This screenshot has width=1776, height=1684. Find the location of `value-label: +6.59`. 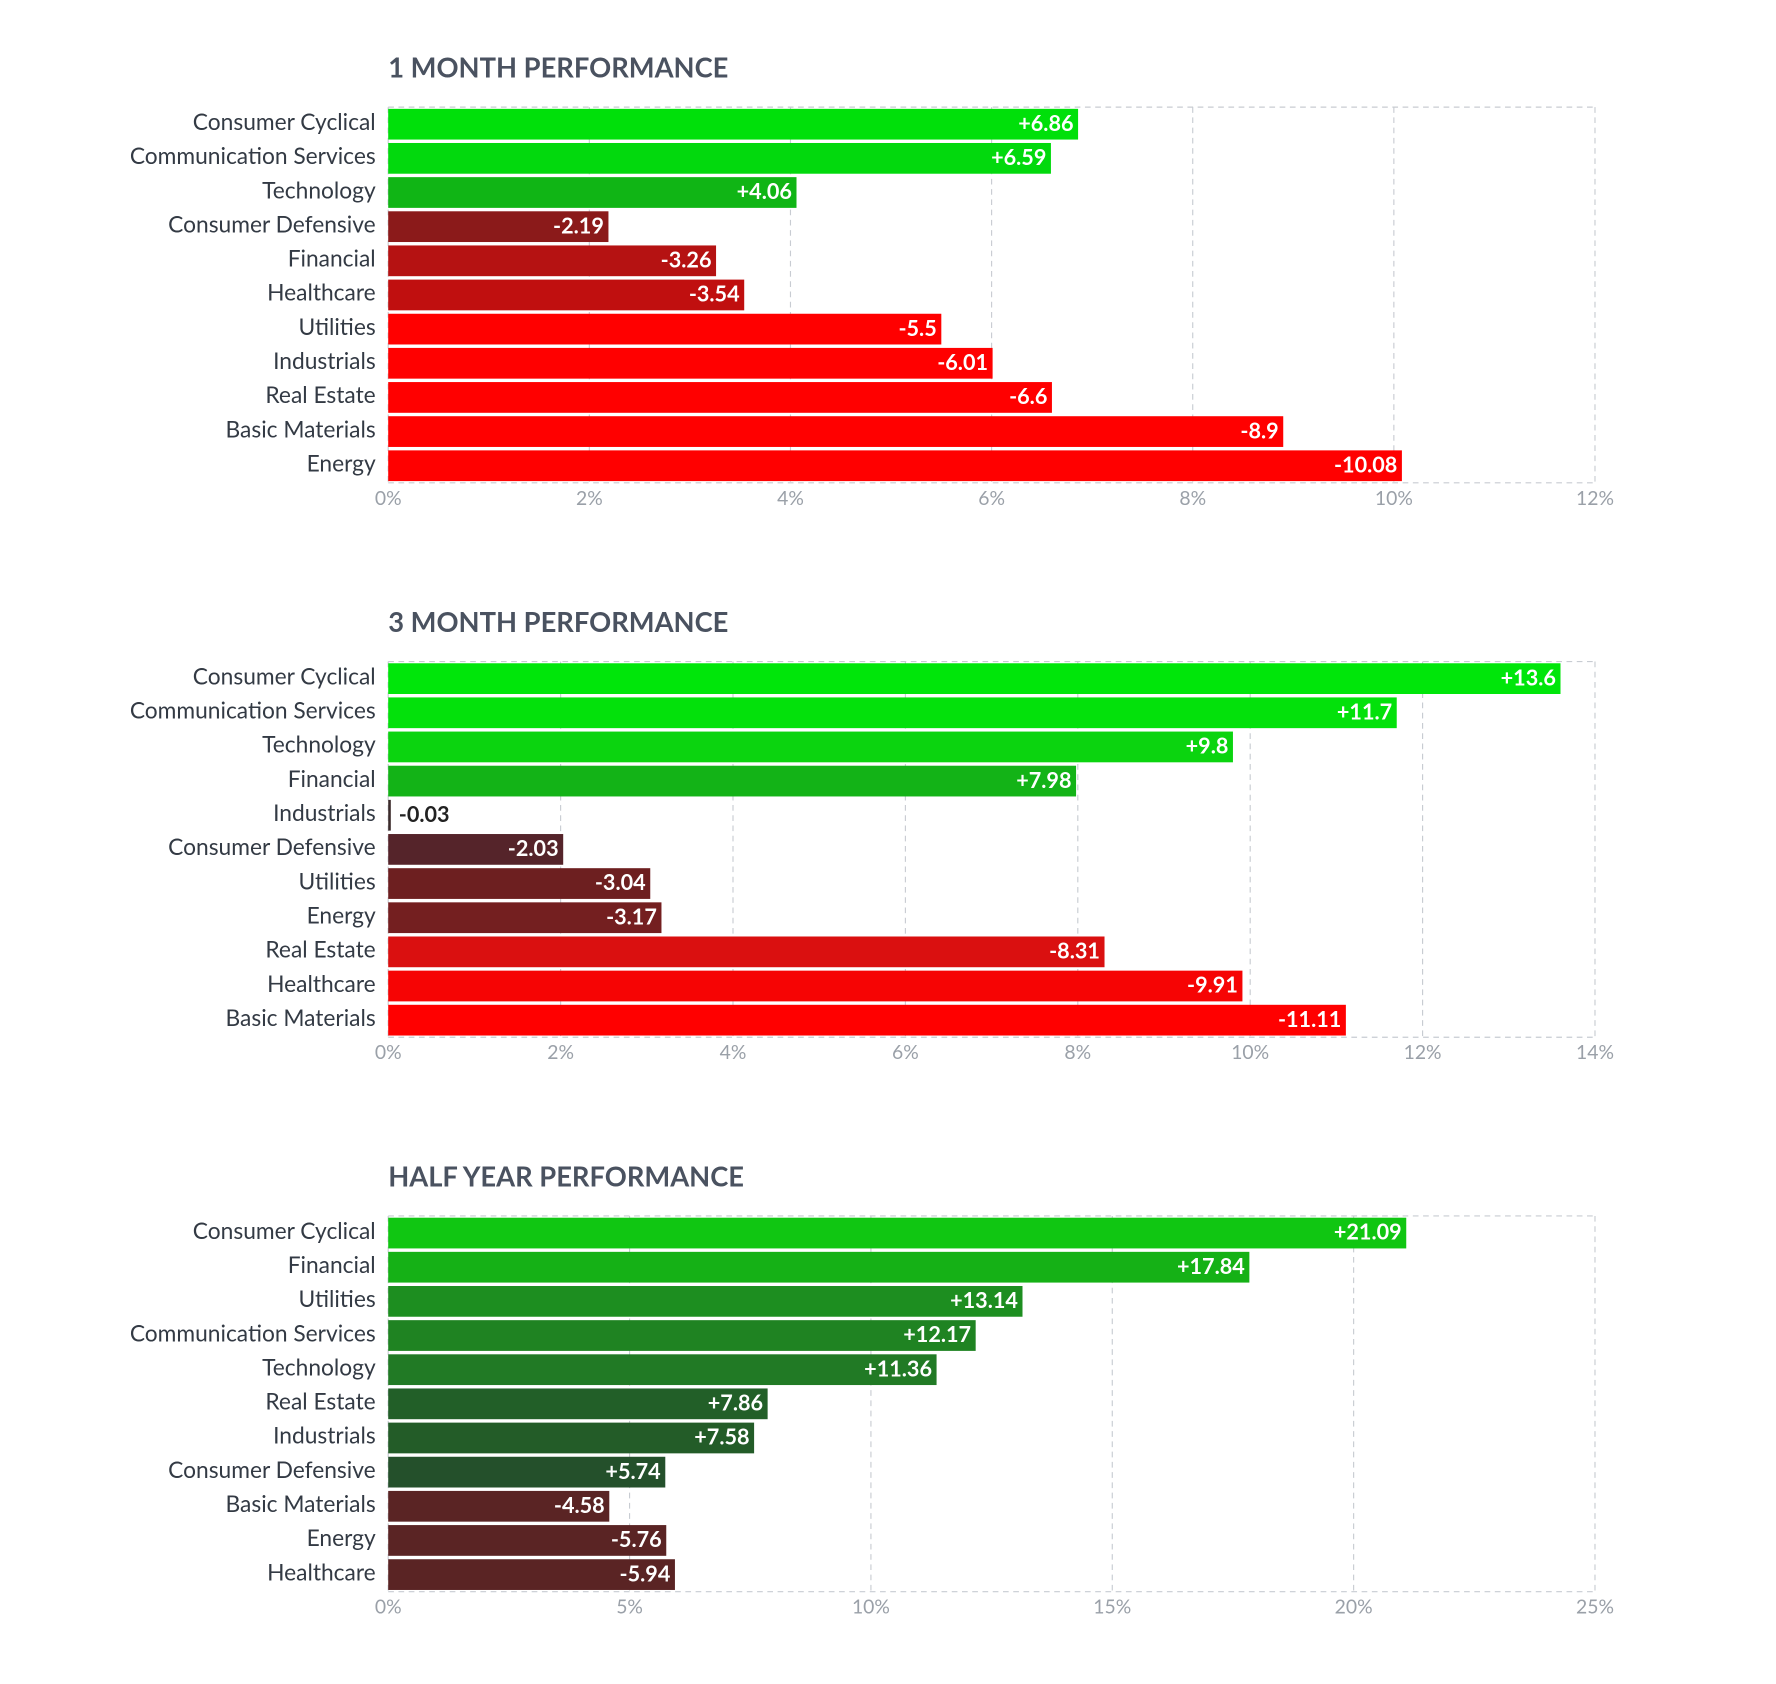

value-label: +6.59 is located at coordinates (1018, 157).